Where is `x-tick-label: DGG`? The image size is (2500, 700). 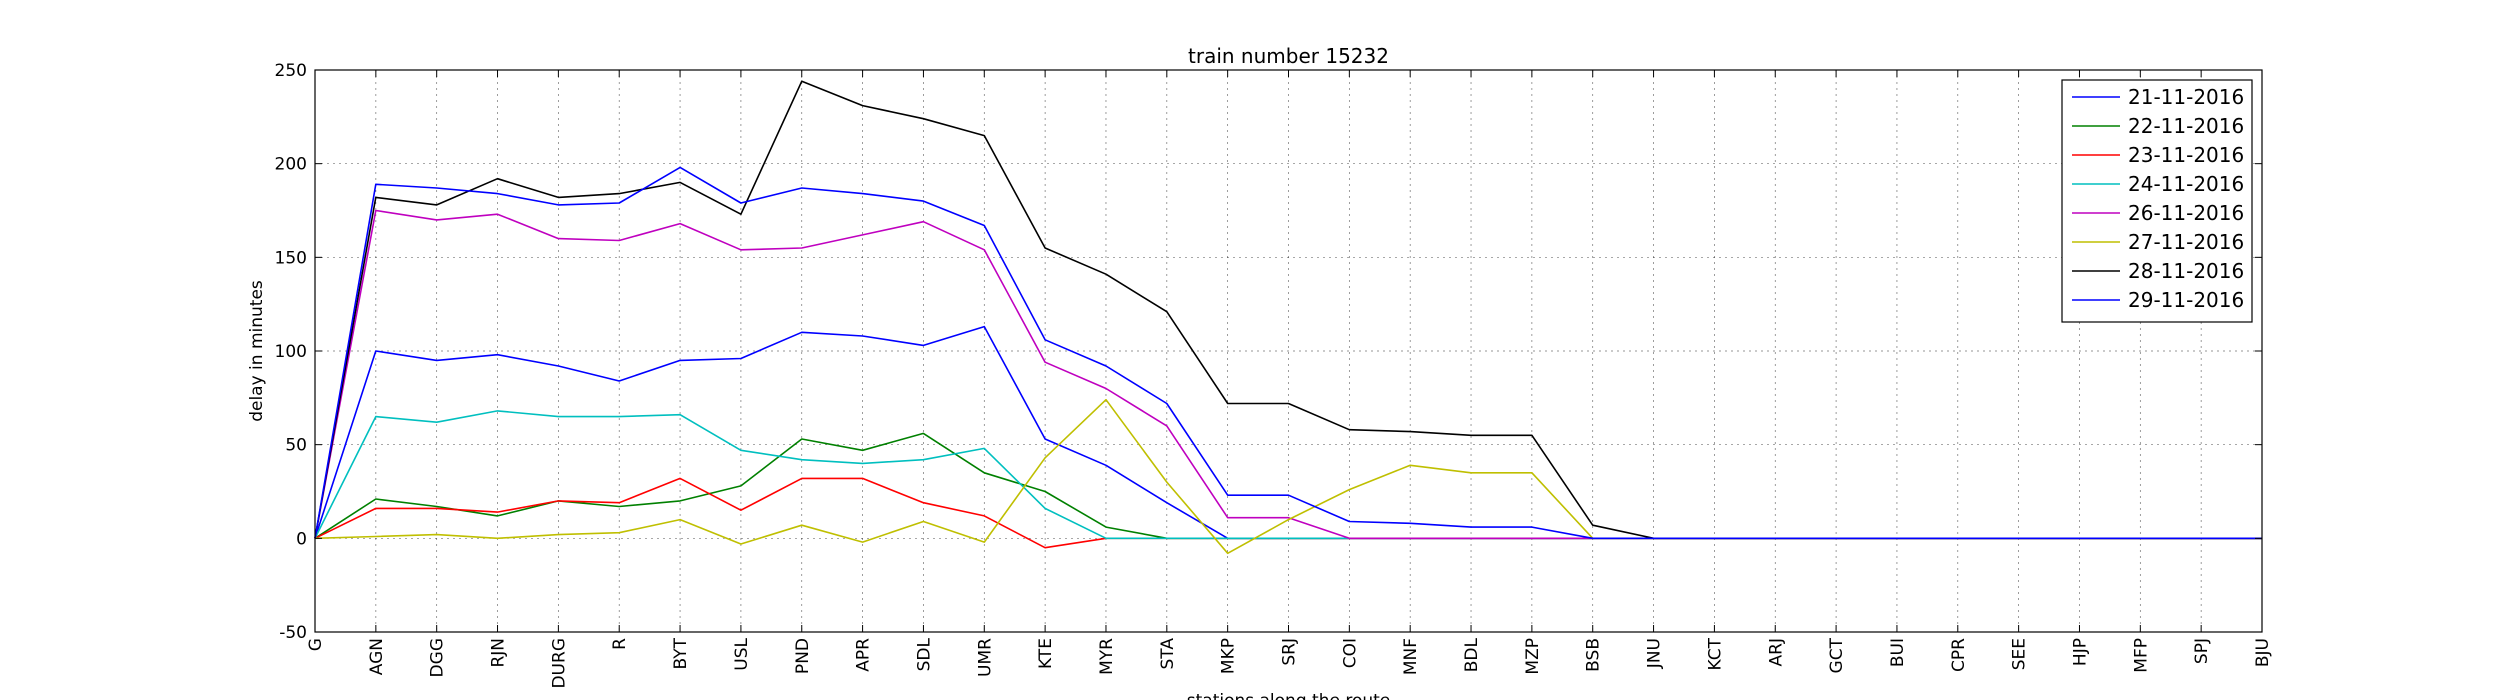
x-tick-label: DGG is located at coordinates (438, 657).